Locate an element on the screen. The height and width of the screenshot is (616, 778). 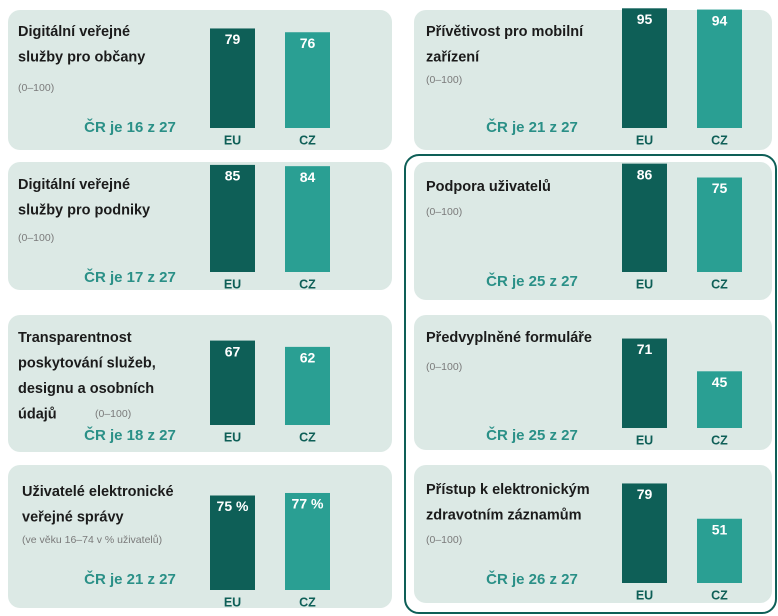
value-label: 71 is located at coordinates (645, 349).